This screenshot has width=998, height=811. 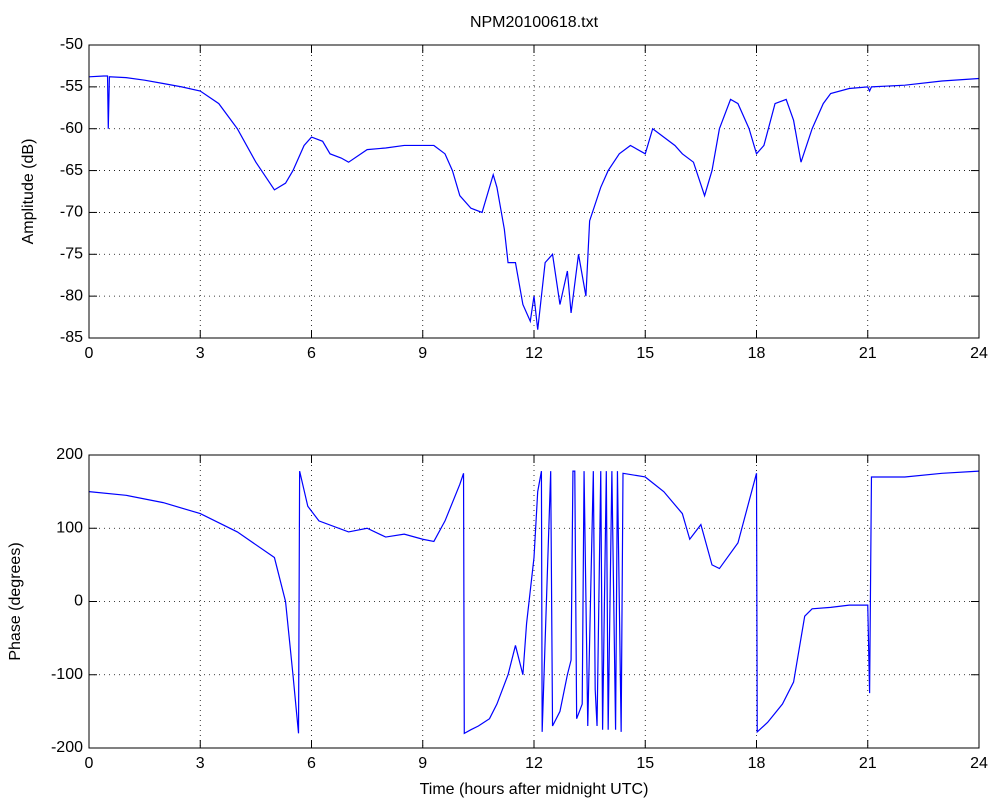 I want to click on y-tick-label: -80, so click(x=71, y=295).